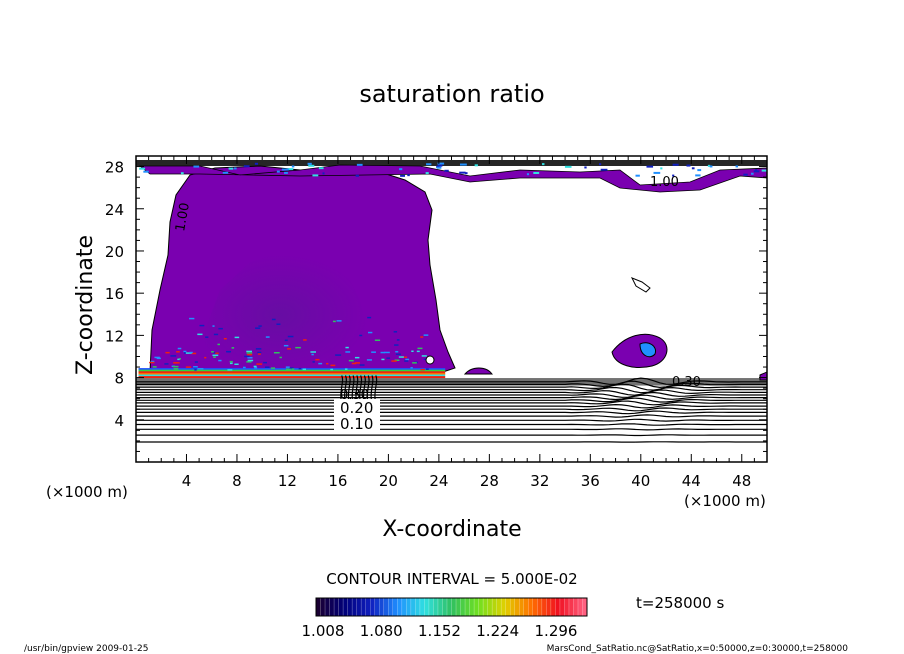 Image resolution: width=904 pixels, height=654 pixels. What do you see at coordinates (114, 336) in the screenshot?
I see `y-tick-label: 12` at bounding box center [114, 336].